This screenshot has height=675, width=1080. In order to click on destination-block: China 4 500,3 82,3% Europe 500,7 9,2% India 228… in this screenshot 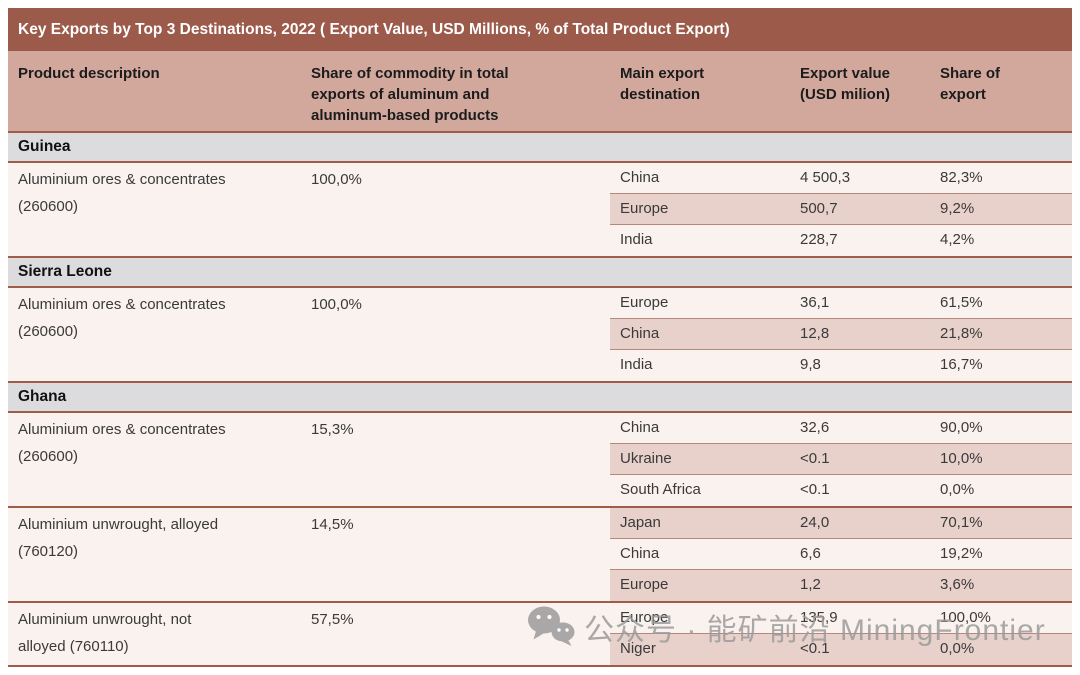, I will do `click(841, 209)`.